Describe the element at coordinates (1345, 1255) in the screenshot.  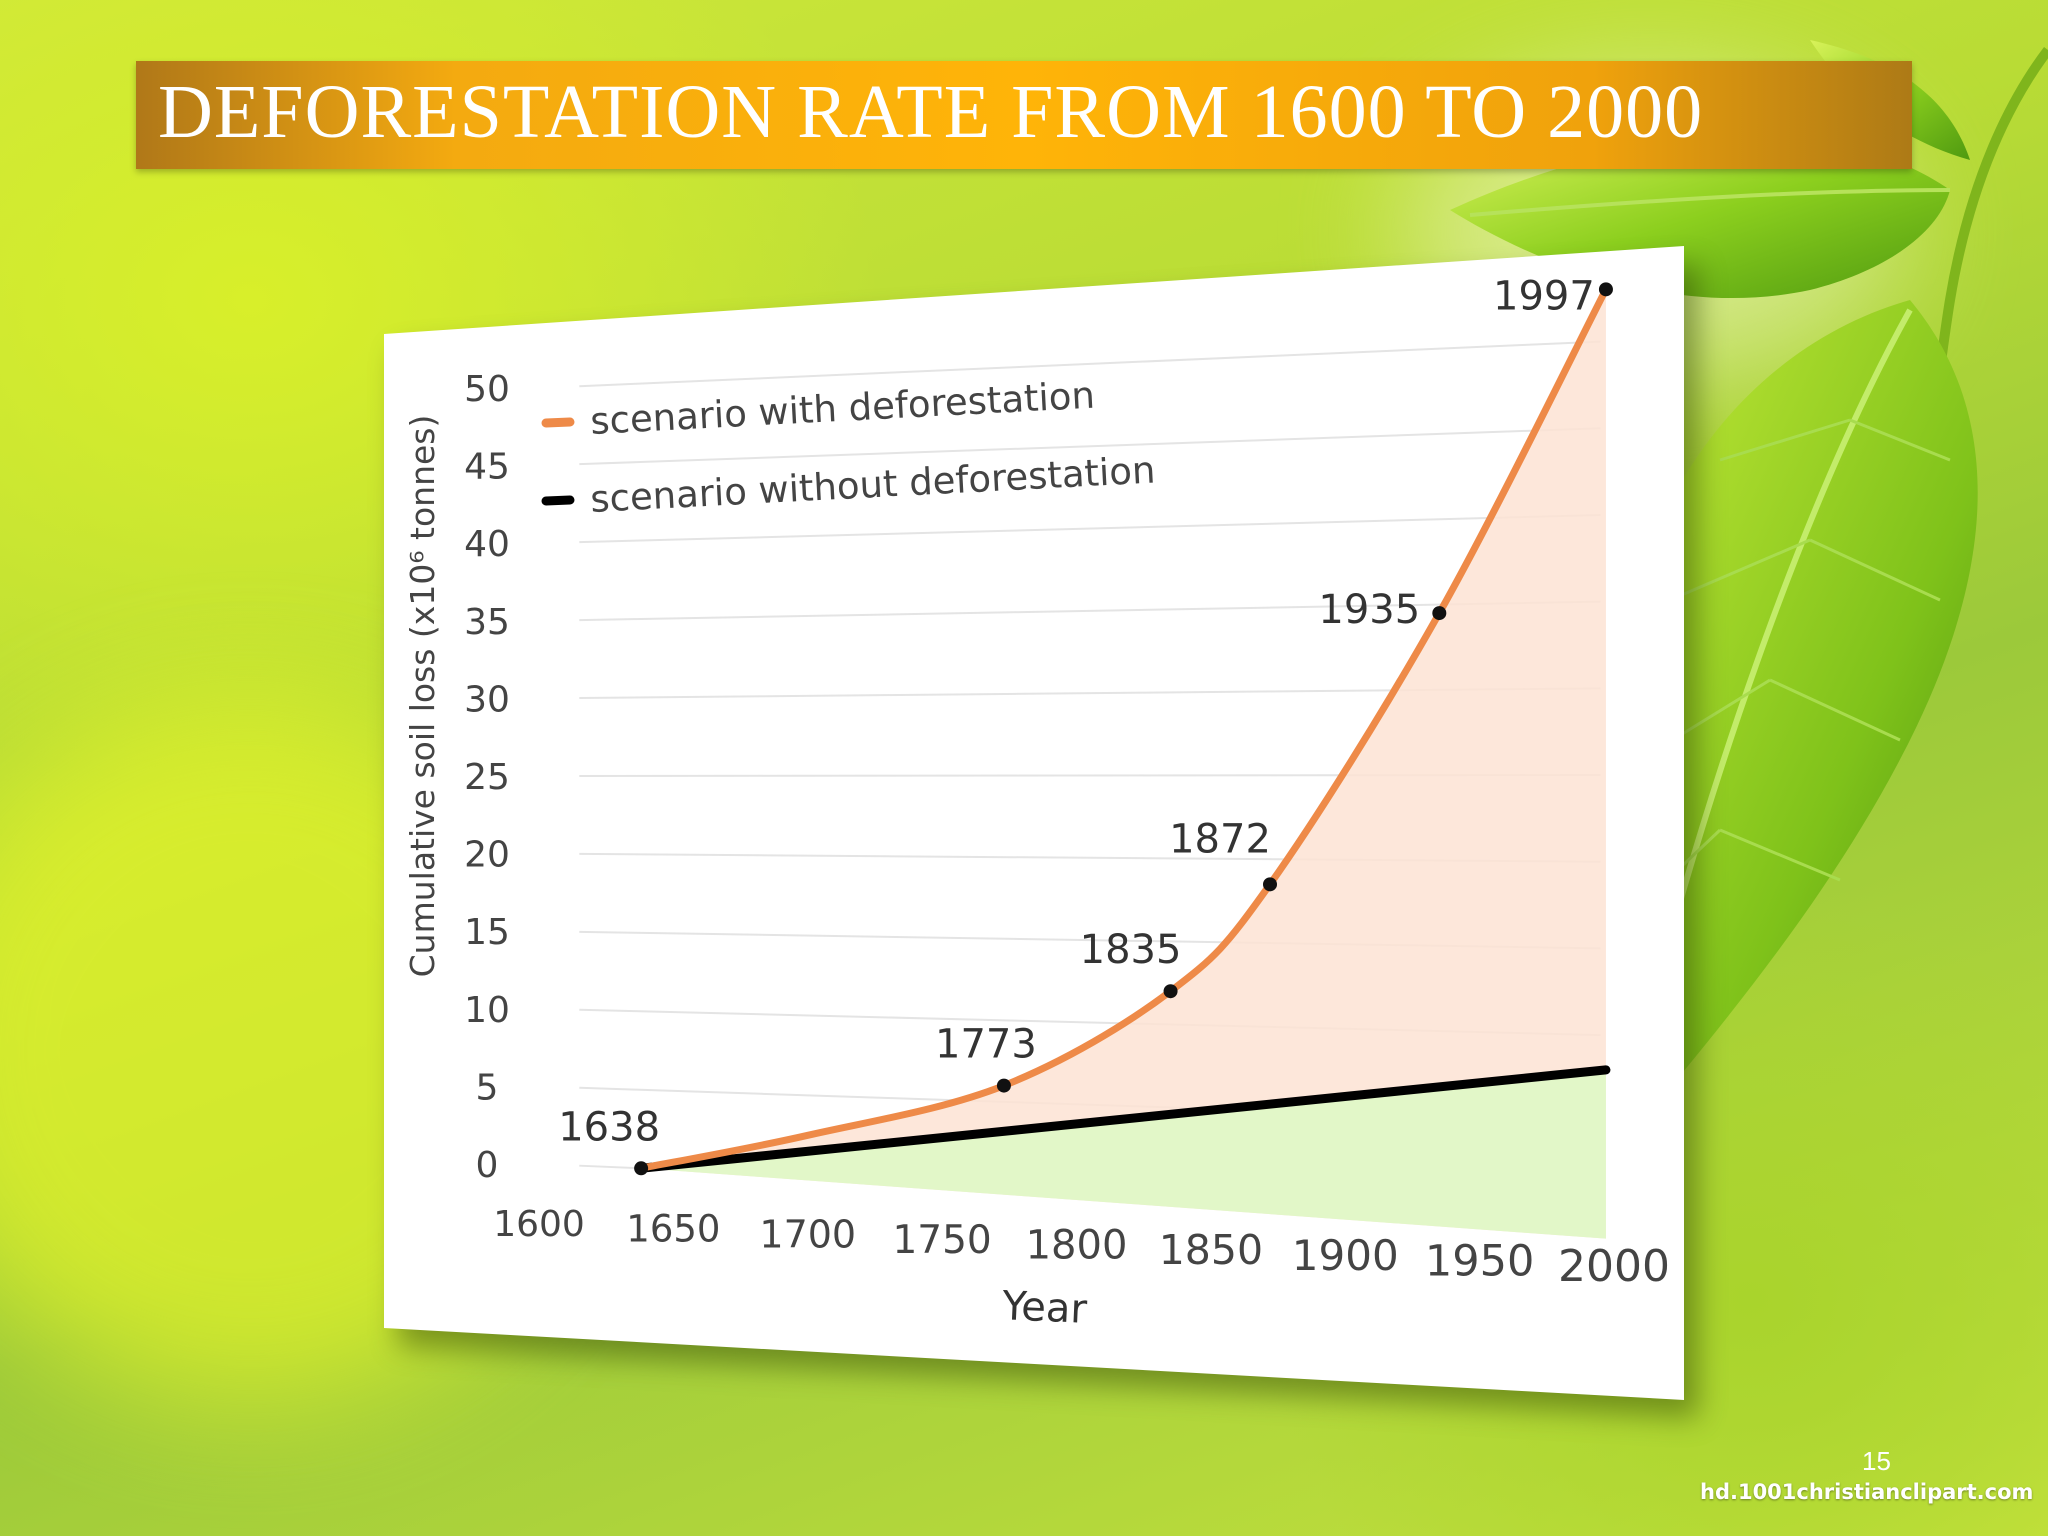
I see `x-tick-label: 1900` at that location.